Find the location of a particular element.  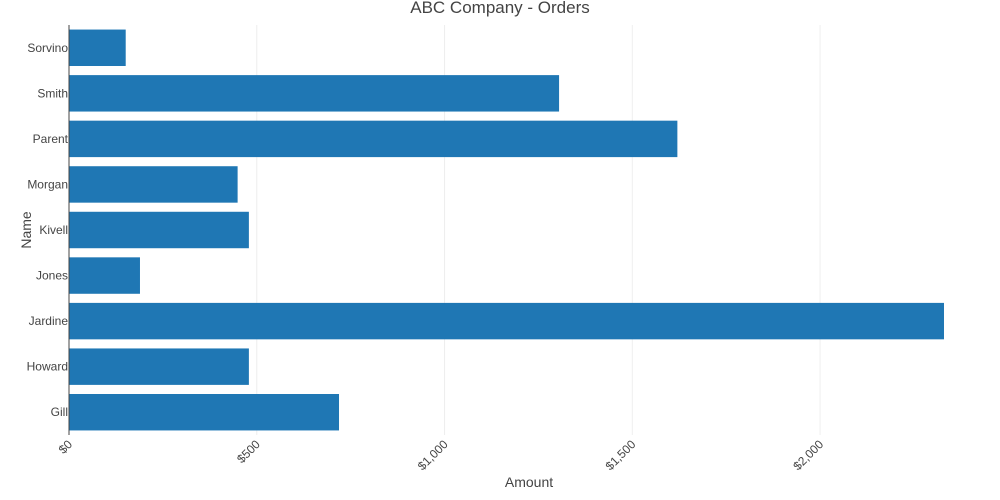

y-tick-label: Morgan is located at coordinates (47, 184).